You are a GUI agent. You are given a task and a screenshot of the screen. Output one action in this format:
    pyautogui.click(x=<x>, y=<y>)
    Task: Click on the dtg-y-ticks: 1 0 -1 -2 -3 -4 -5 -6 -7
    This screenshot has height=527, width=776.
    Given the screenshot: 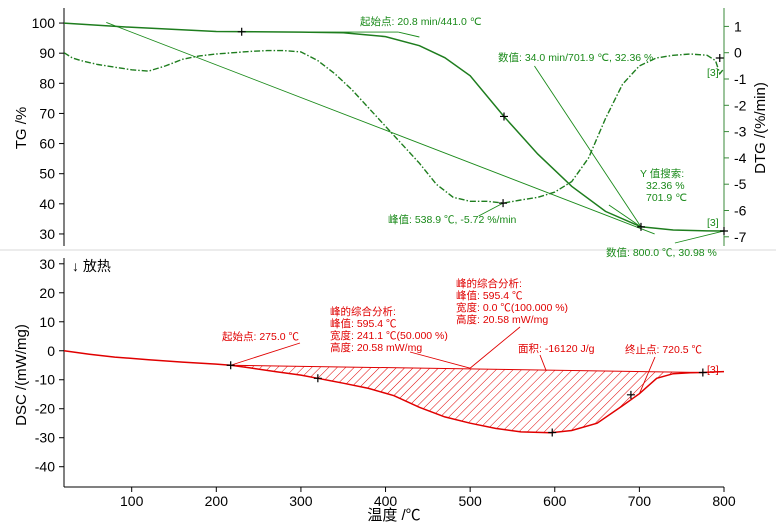 What is the action you would take?
    pyautogui.click(x=735, y=131)
    